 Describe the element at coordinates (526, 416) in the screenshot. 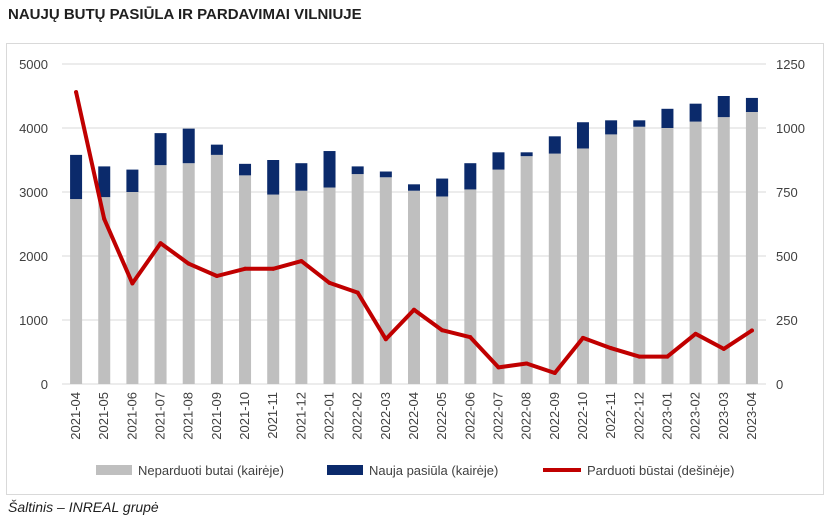

I see `x-axis-tick-label: 2022-08` at that location.